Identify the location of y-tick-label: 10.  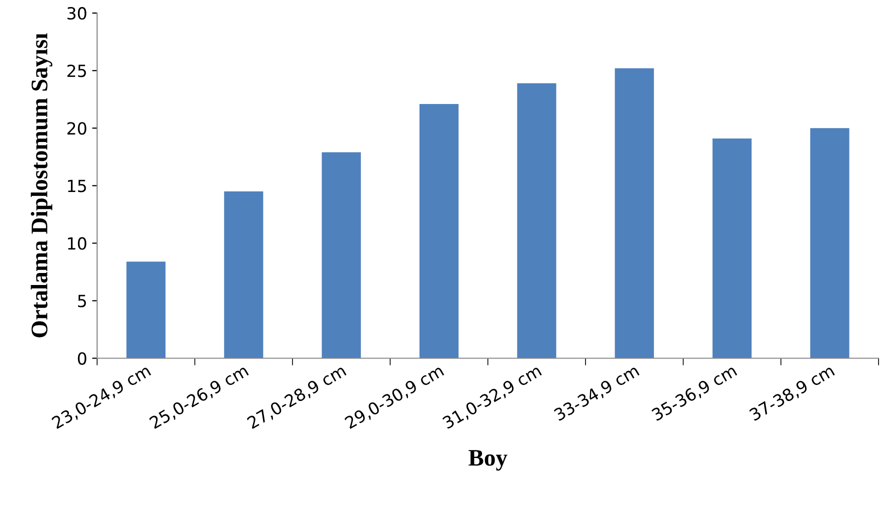
(77, 243).